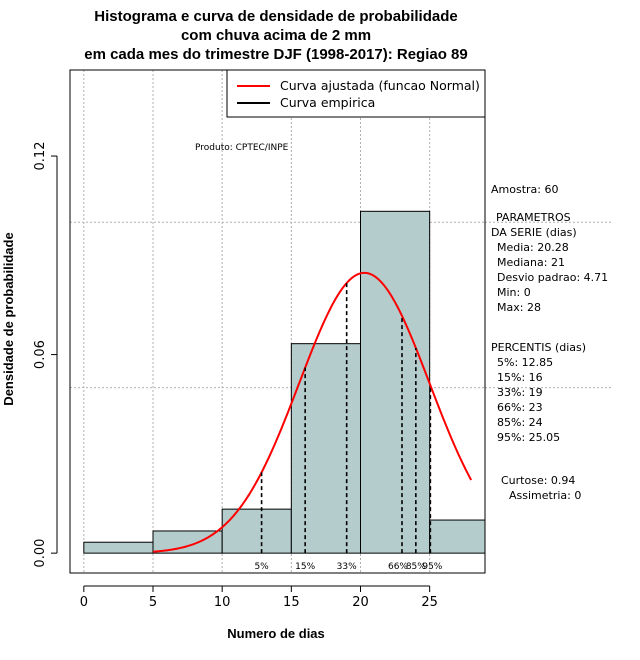 Image resolution: width=640 pixels, height=660 pixels. What do you see at coordinates (84, 602) in the screenshot?
I see `x-tick-label: 0` at bounding box center [84, 602].